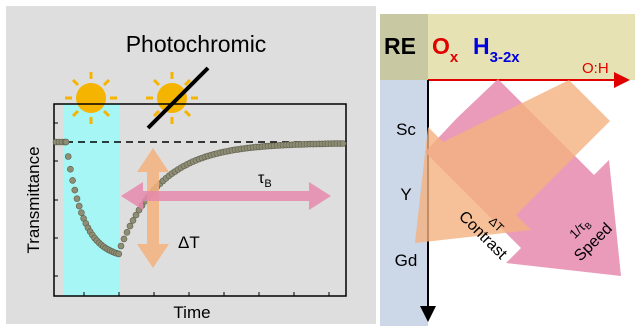  What do you see at coordinates (189, 242) in the screenshot?
I see `delta-t-label: ΔT` at bounding box center [189, 242].